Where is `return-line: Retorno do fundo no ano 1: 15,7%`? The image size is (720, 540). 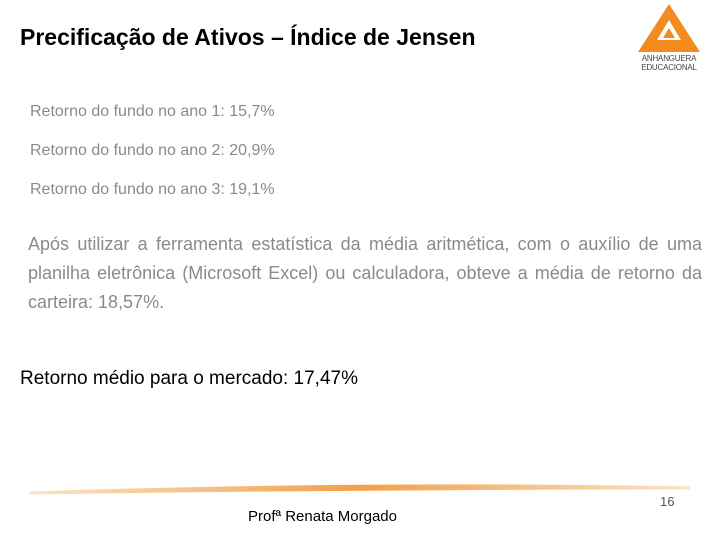 return-line: Retorno do fundo no ano 1: 15,7% is located at coordinates (152, 111).